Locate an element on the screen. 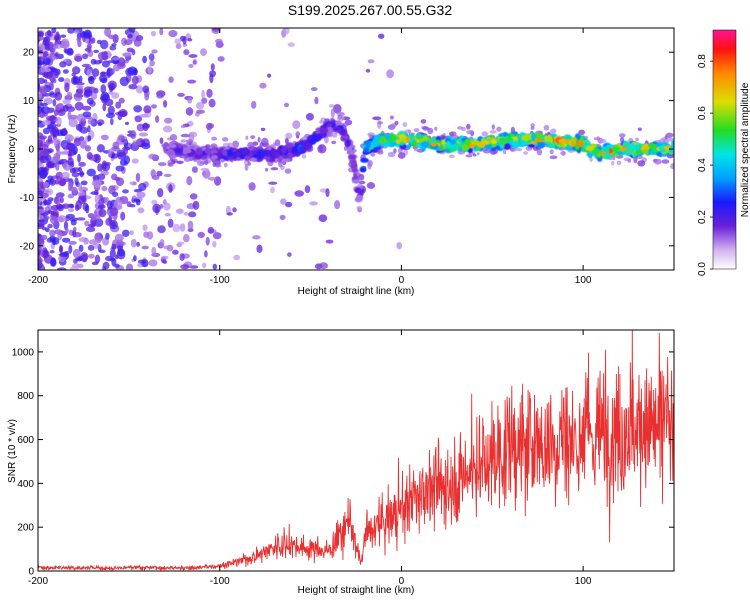 The width and height of the screenshot is (750, 600). y-tick-label: -10 is located at coordinates (27, 198).